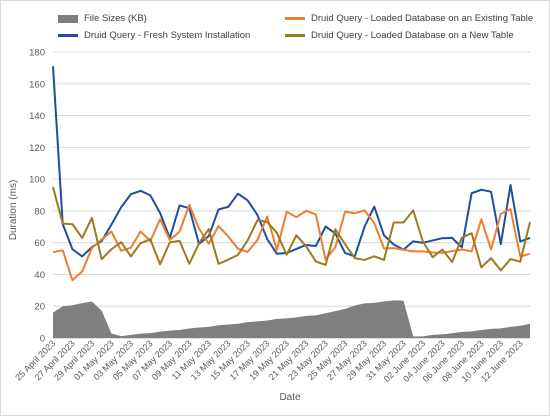 The image size is (550, 416). I want to click on y-tick-labels: 0 20 40 60 80 100 120 140 160 180, so click(37, 196).